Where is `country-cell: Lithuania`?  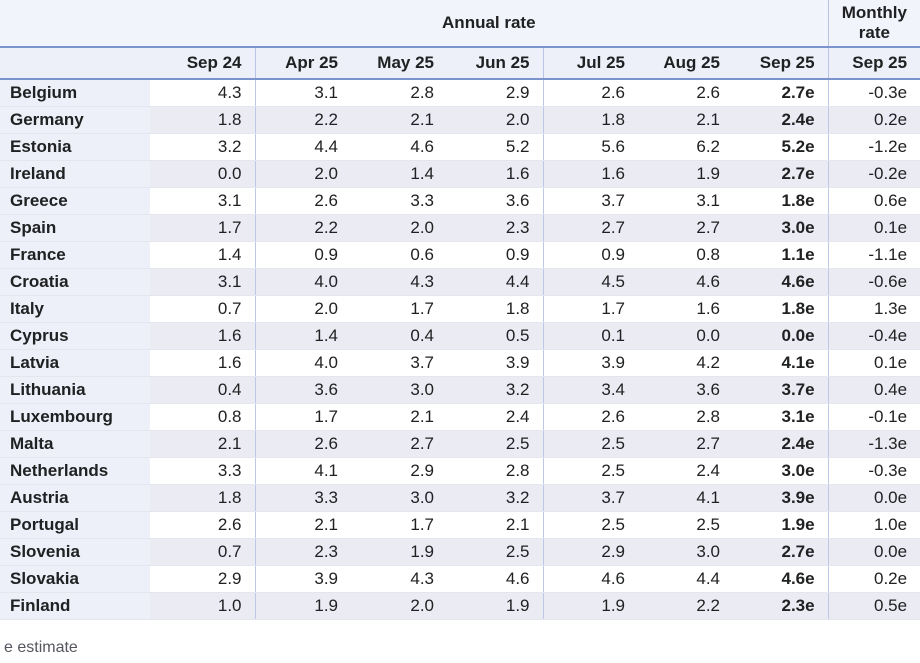 country-cell: Lithuania is located at coordinates (75, 390).